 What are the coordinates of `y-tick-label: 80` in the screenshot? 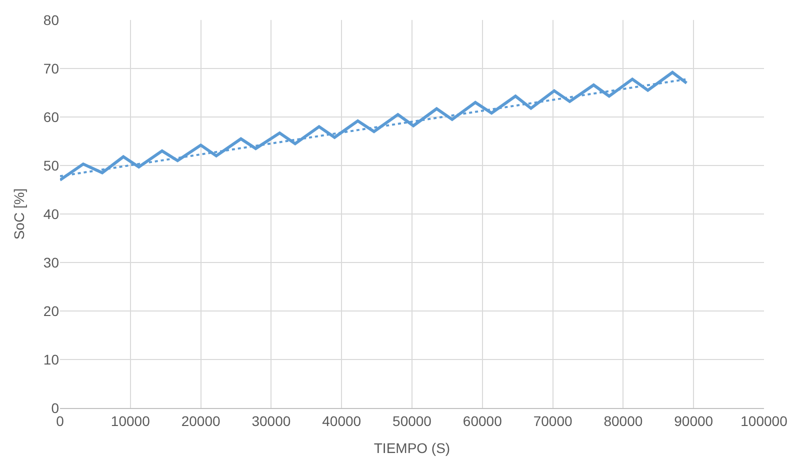 It's located at (51, 20).